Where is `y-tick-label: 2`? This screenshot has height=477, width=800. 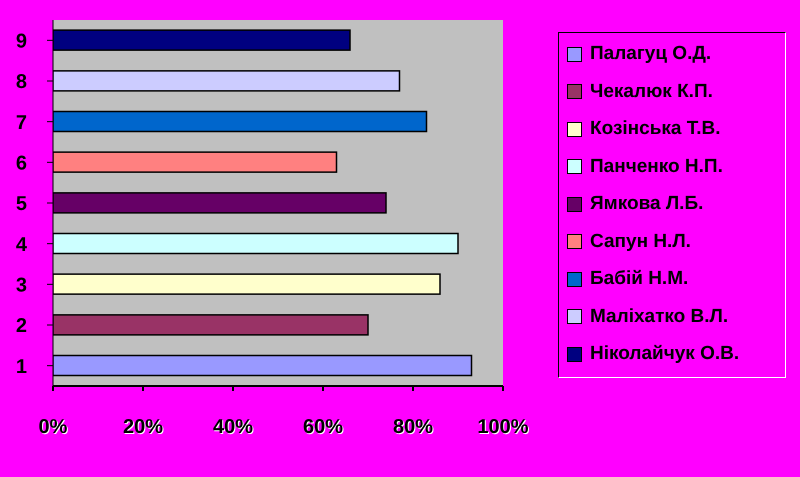
y-tick-label: 2 is located at coordinates (21, 326).